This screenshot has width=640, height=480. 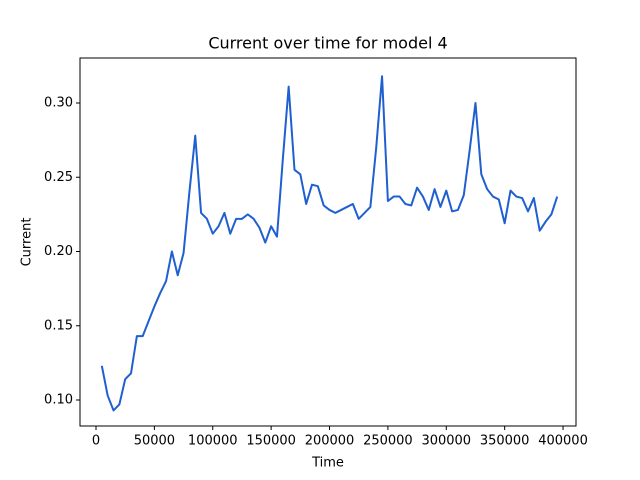 I want to click on y-tick-label: 0.25, so click(x=58, y=177).